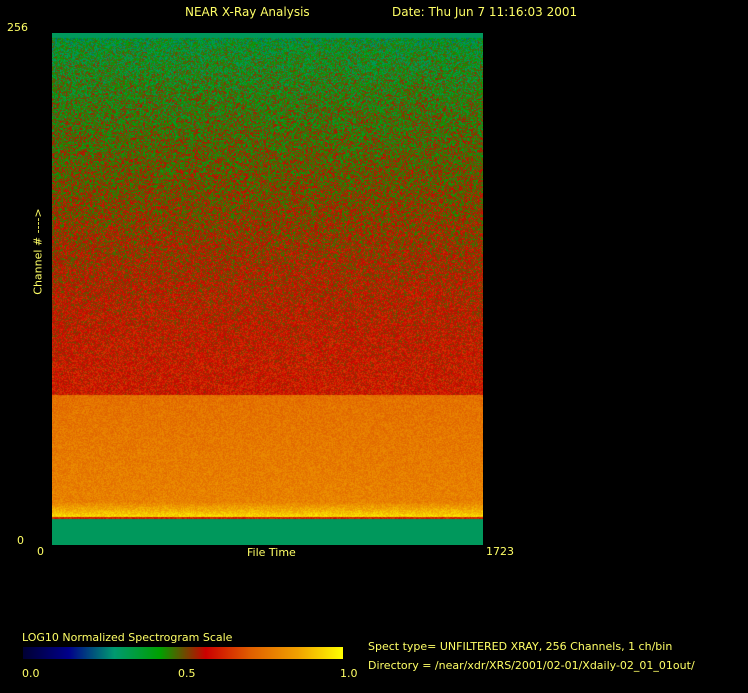 The image size is (748, 693). Describe the element at coordinates (38, 251) in the screenshot. I see `y-axis-label: Channel # ---->` at that location.